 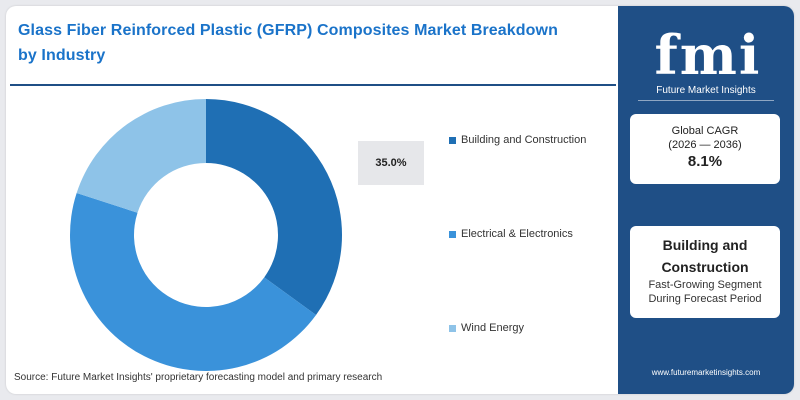 I want to click on segment-desc-line-2: During Forecast Period, so click(x=705, y=299).